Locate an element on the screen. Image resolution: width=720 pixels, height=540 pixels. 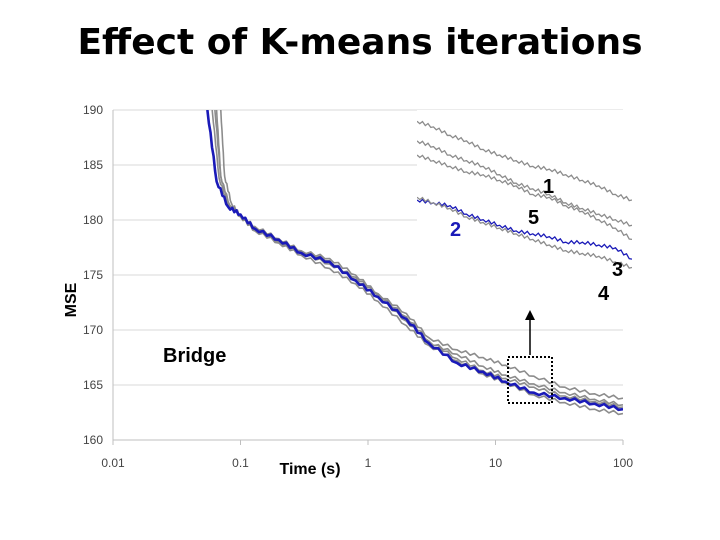
zoom-arrow-head is located at coordinates (530, 315).